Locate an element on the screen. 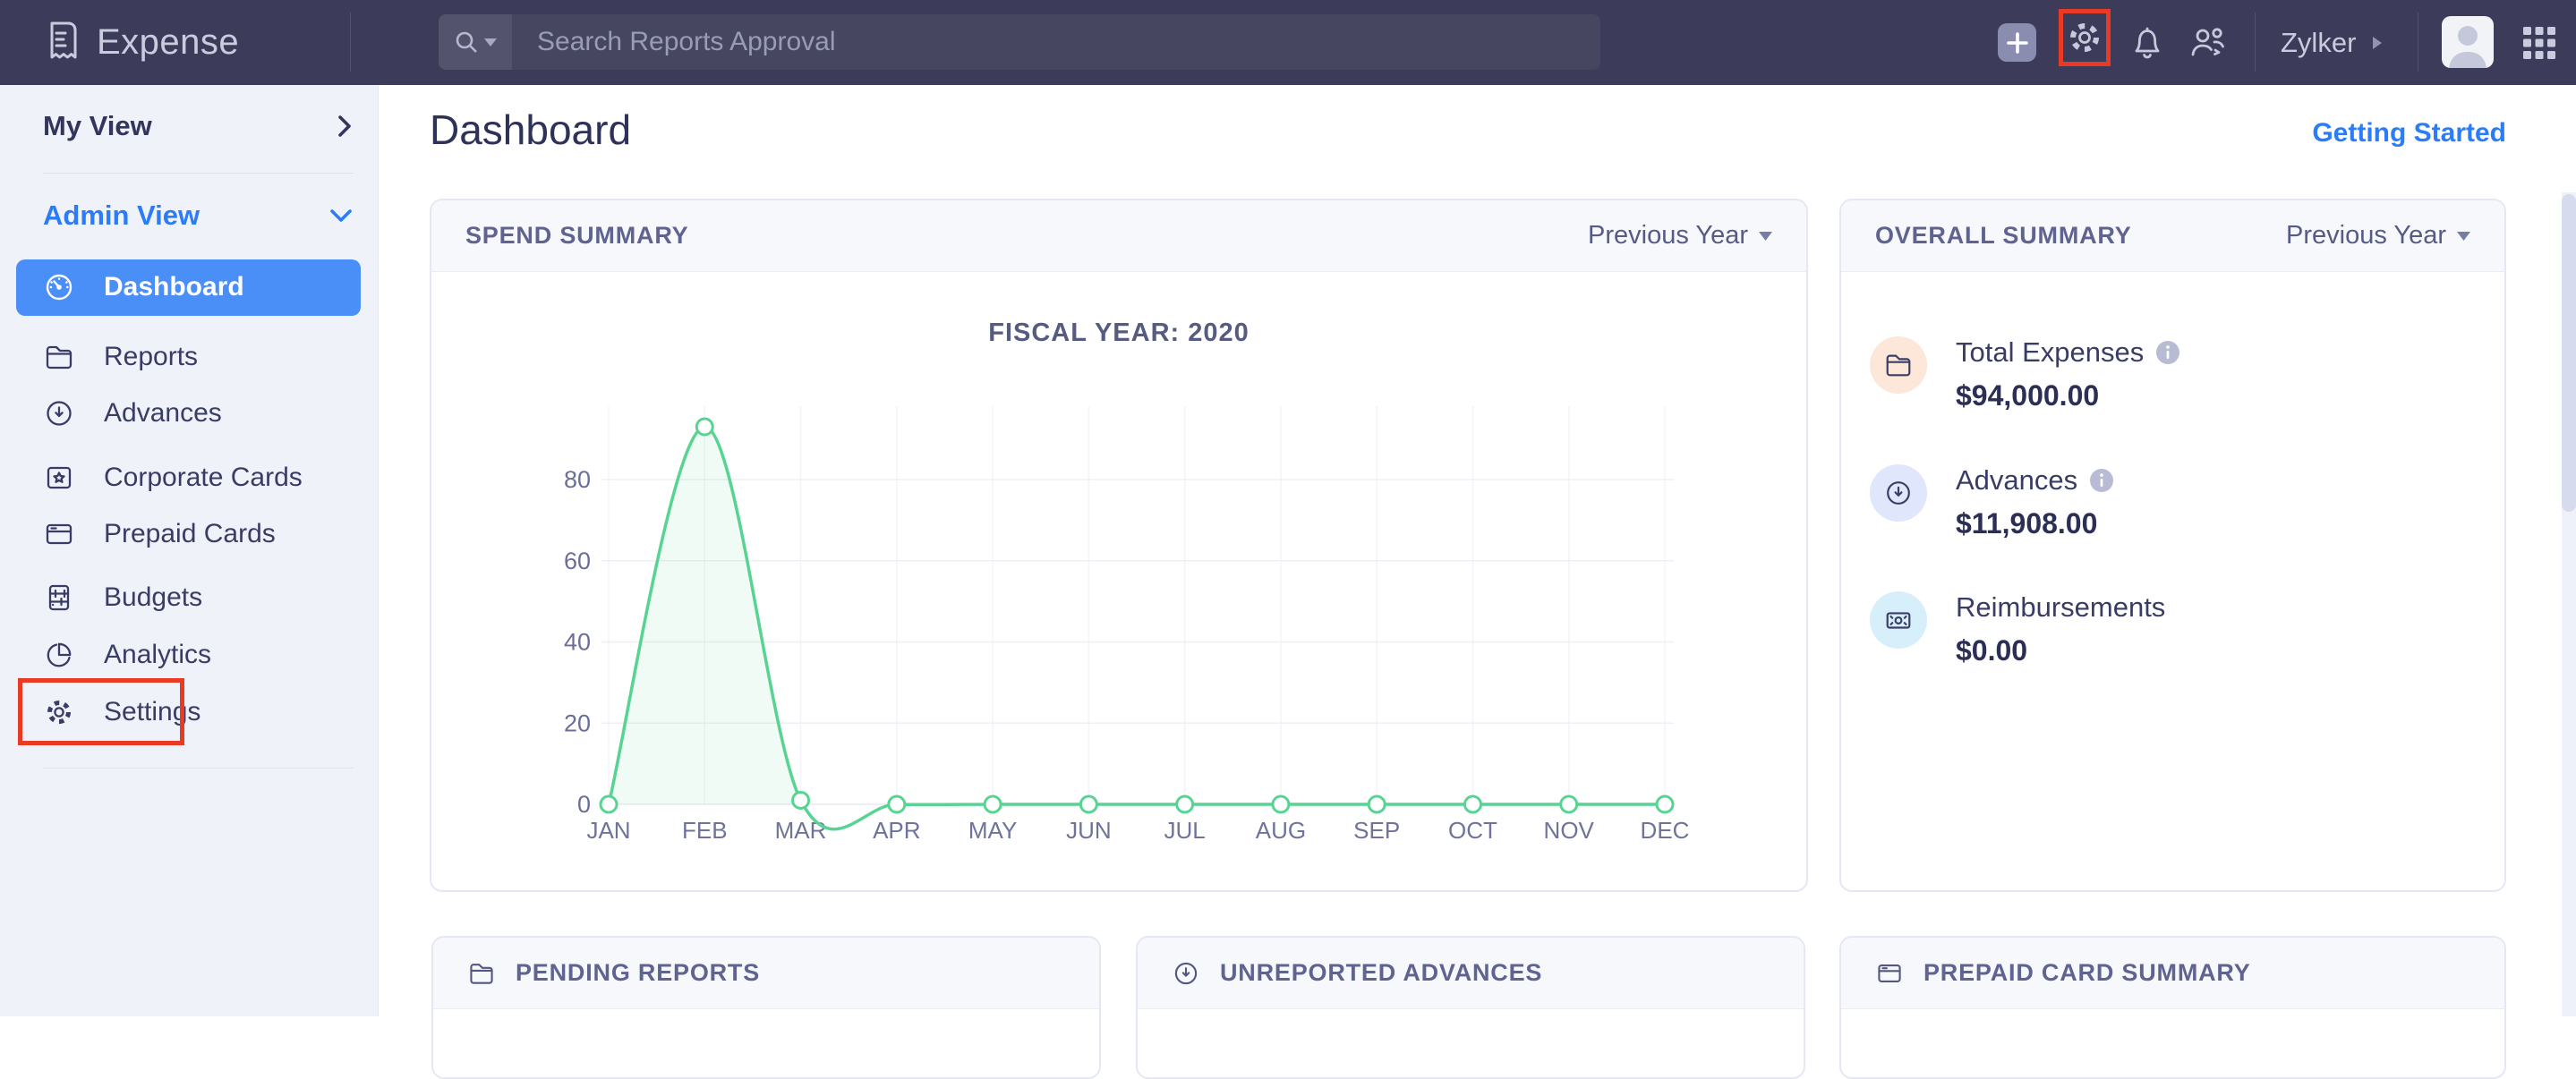 The width and height of the screenshot is (2576, 1079). referral-users-button is located at coordinates (2208, 42).